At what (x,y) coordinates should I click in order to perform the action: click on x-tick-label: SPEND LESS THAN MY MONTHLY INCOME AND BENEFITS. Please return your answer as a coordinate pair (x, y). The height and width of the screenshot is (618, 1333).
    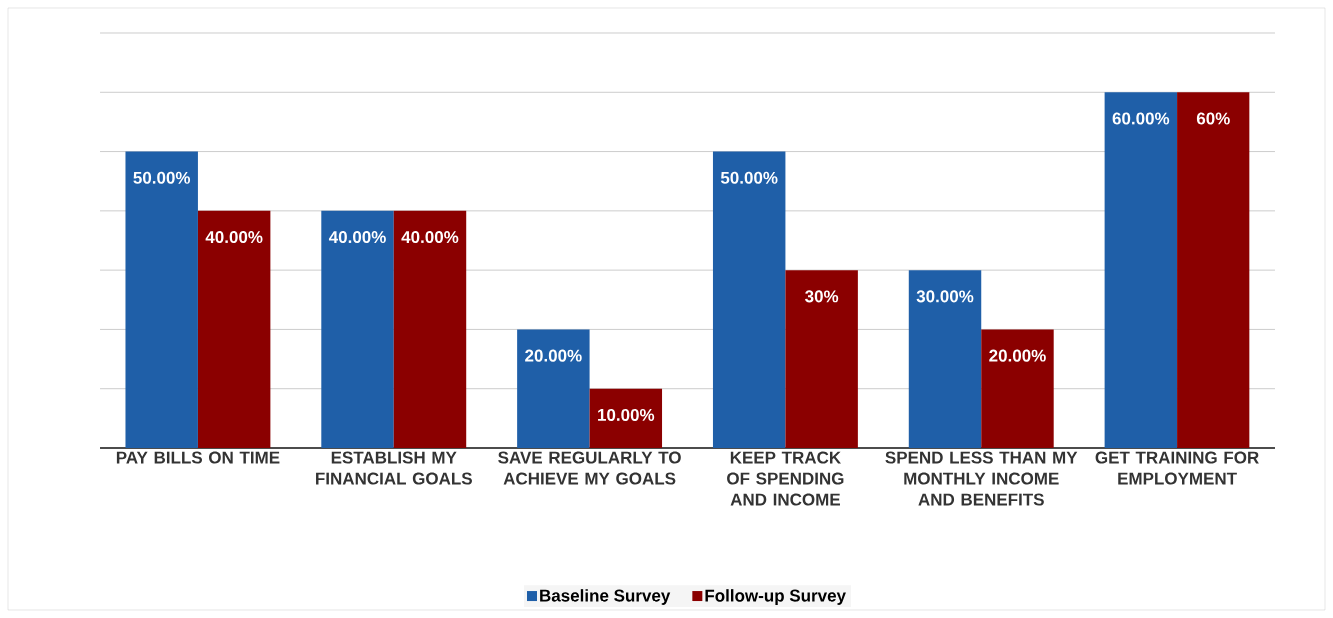
    Looking at the image, I should click on (981, 478).